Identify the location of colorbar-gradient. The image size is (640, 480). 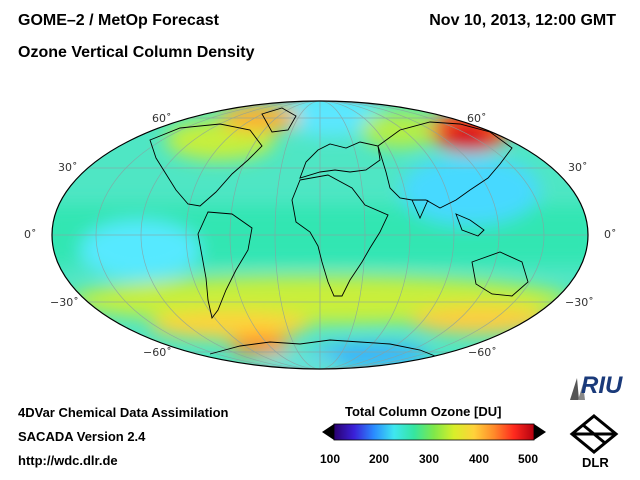
(434, 432).